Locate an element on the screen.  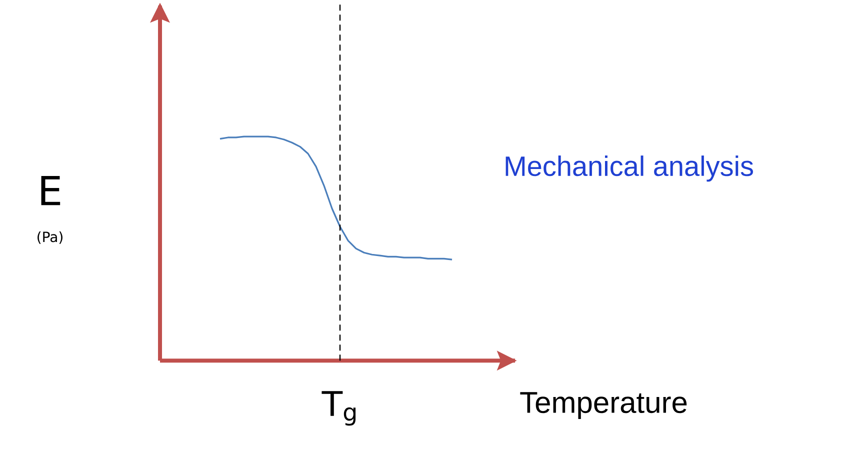
text: T$_{g}$ is located at coordinates (339, 408).